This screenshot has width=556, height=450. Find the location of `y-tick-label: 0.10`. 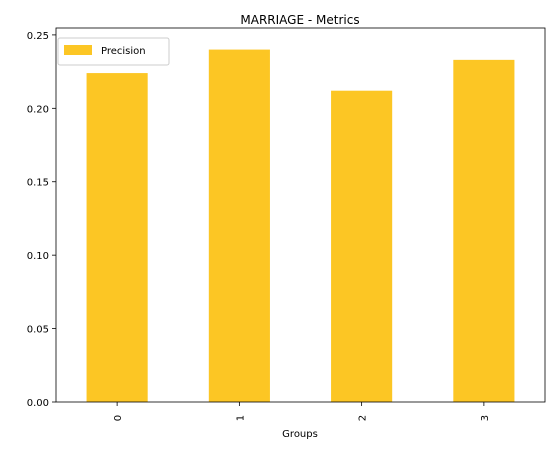

y-tick-label: 0.10 is located at coordinates (38, 256).